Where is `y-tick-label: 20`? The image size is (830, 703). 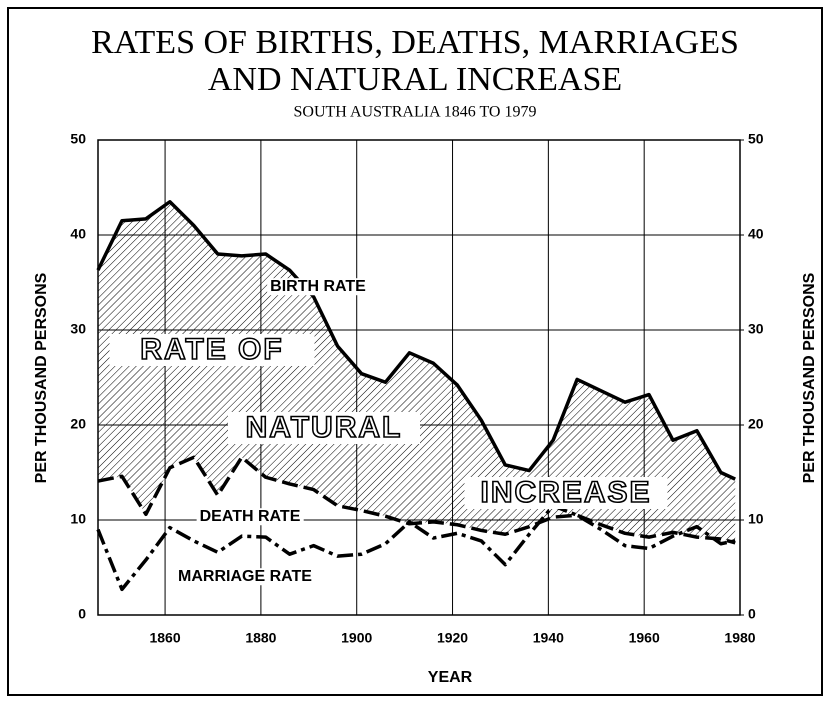
y-tick-label: 20 is located at coordinates (78, 424).